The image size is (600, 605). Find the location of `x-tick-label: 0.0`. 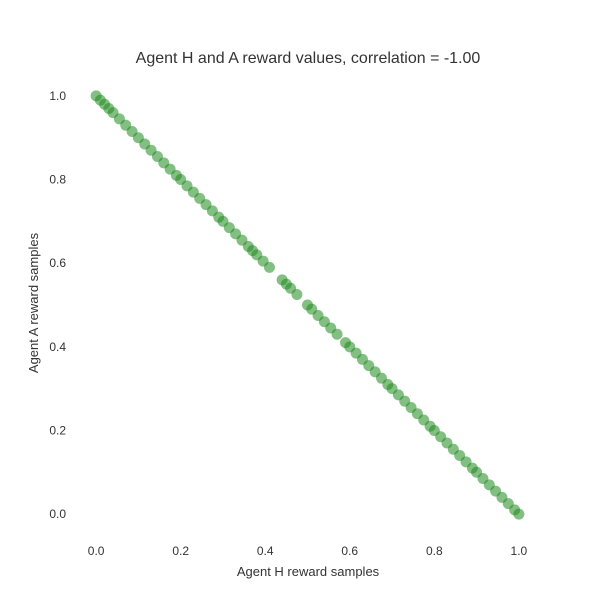

x-tick-label: 0.0 is located at coordinates (96, 551).